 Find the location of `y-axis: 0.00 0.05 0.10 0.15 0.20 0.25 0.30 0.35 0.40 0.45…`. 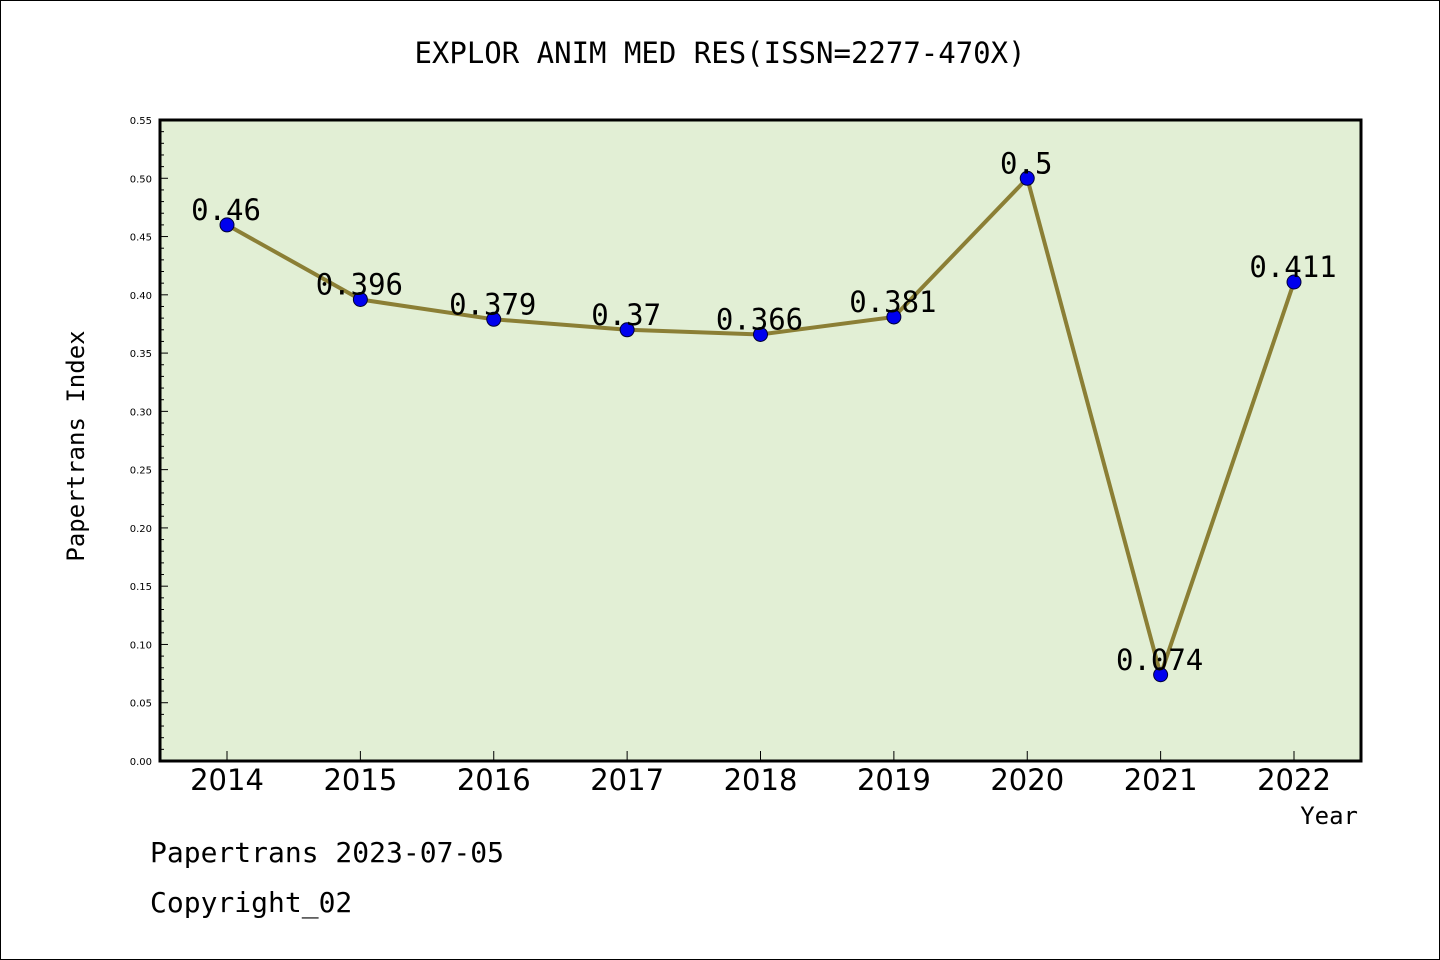

y-axis: 0.00 0.05 0.10 0.15 0.20 0.25 0.30 0.35 0.40 0.45… is located at coordinates (149, 442).